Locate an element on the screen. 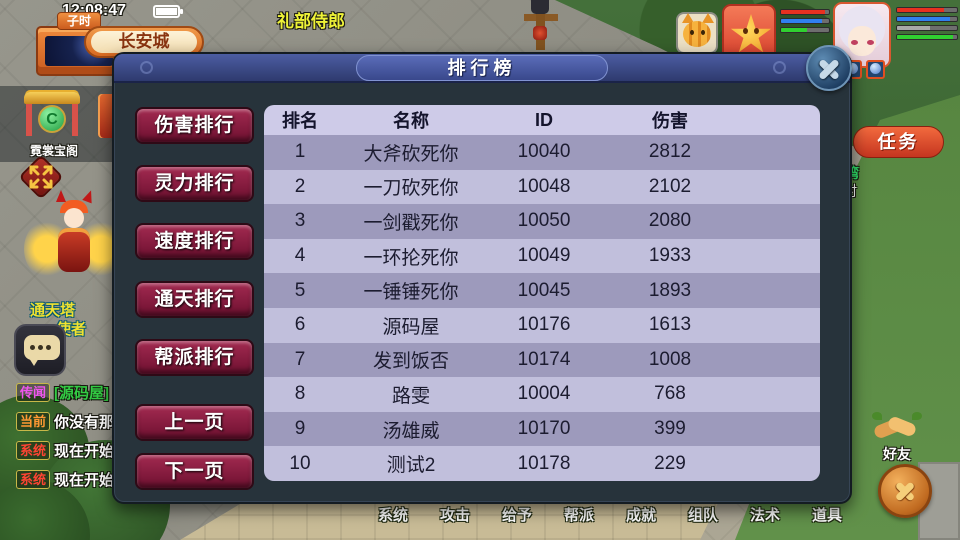 This screenshot has width=960, height=540. cat-face is located at coordinates (697, 34).